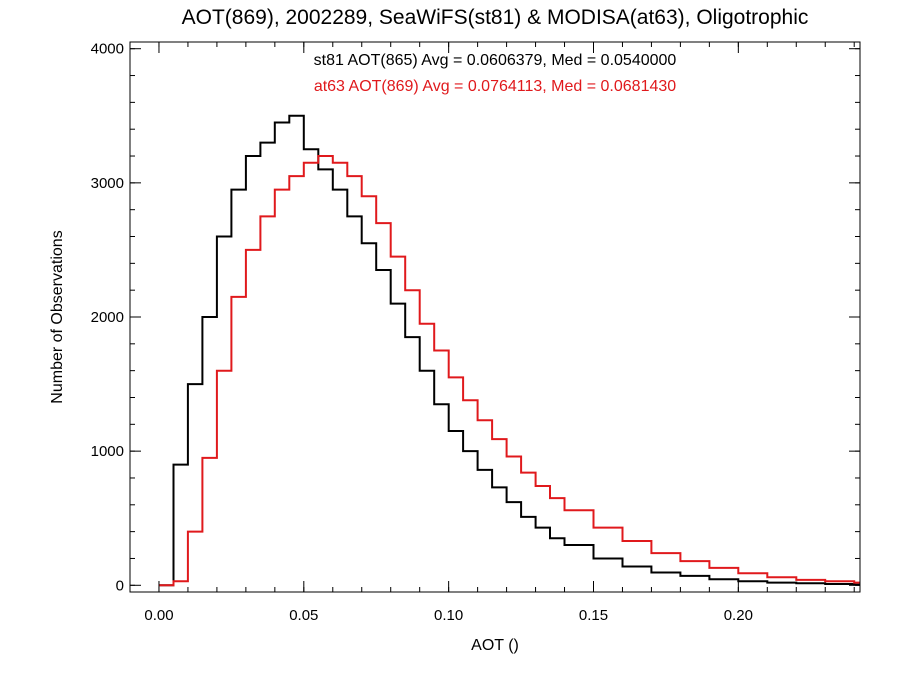 Image resolution: width=900 pixels, height=675 pixels. Describe the element at coordinates (738, 615) in the screenshot. I see `x-tick-label: 0.20` at that location.